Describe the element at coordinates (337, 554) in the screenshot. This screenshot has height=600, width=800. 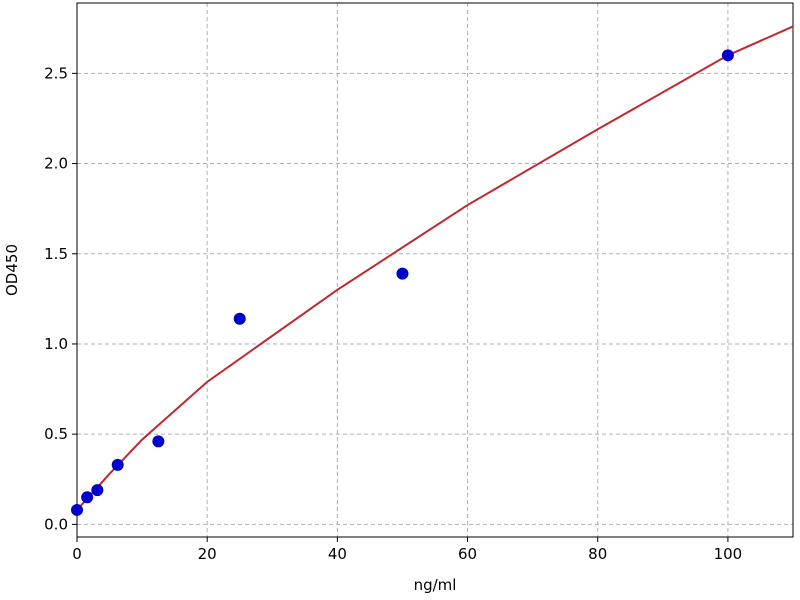
I see `x-tick-label: 40` at that location.